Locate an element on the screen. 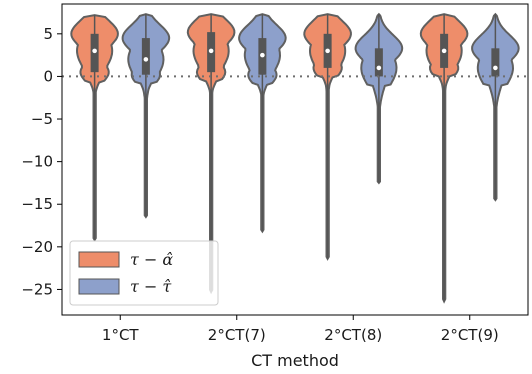 The width and height of the screenshot is (532, 374). y-tick-label: 0 is located at coordinates (48, 76).